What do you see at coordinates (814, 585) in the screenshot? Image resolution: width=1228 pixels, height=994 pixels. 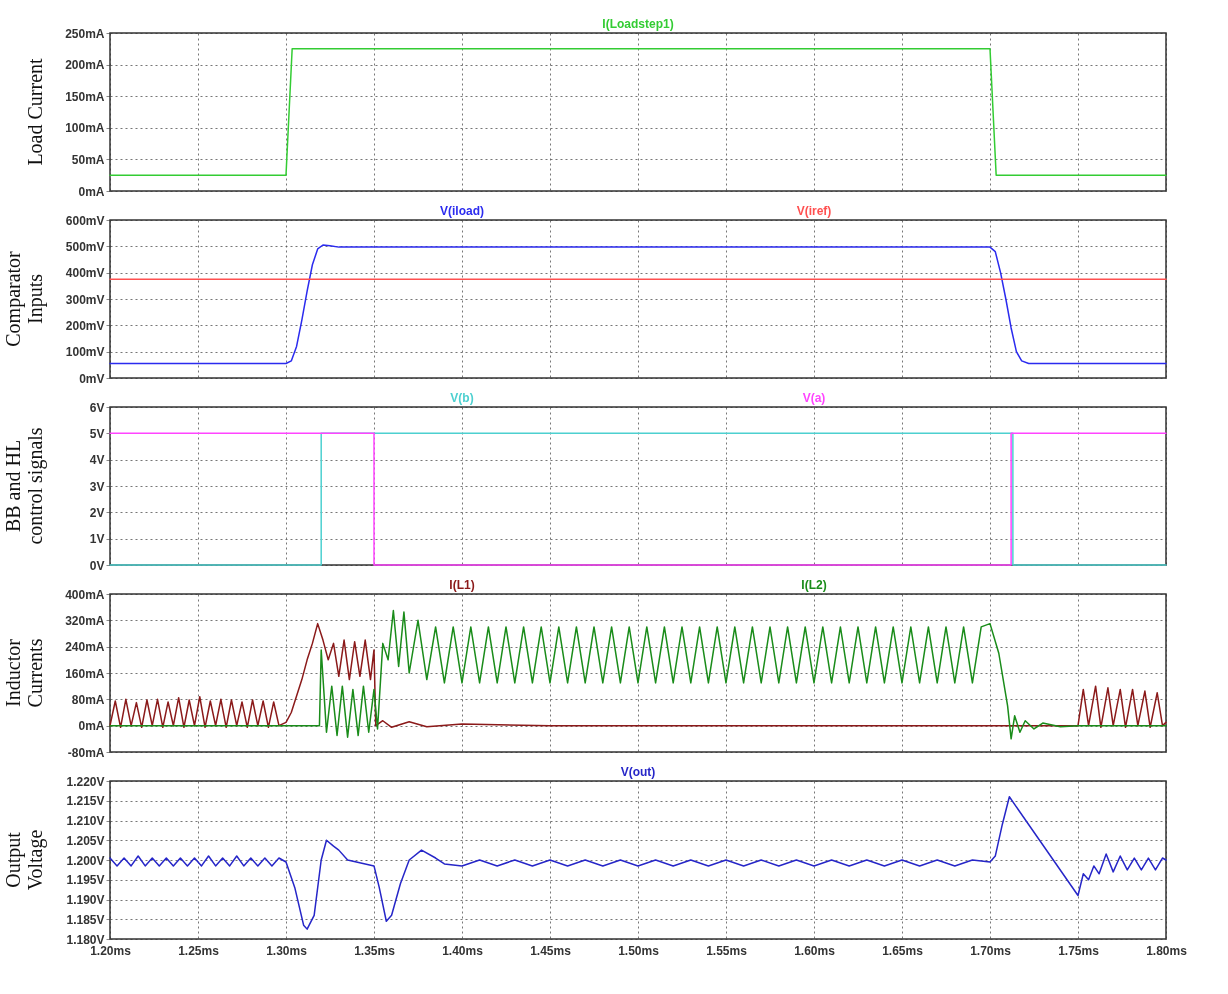 I see `text: I(L2)` at bounding box center [814, 585].